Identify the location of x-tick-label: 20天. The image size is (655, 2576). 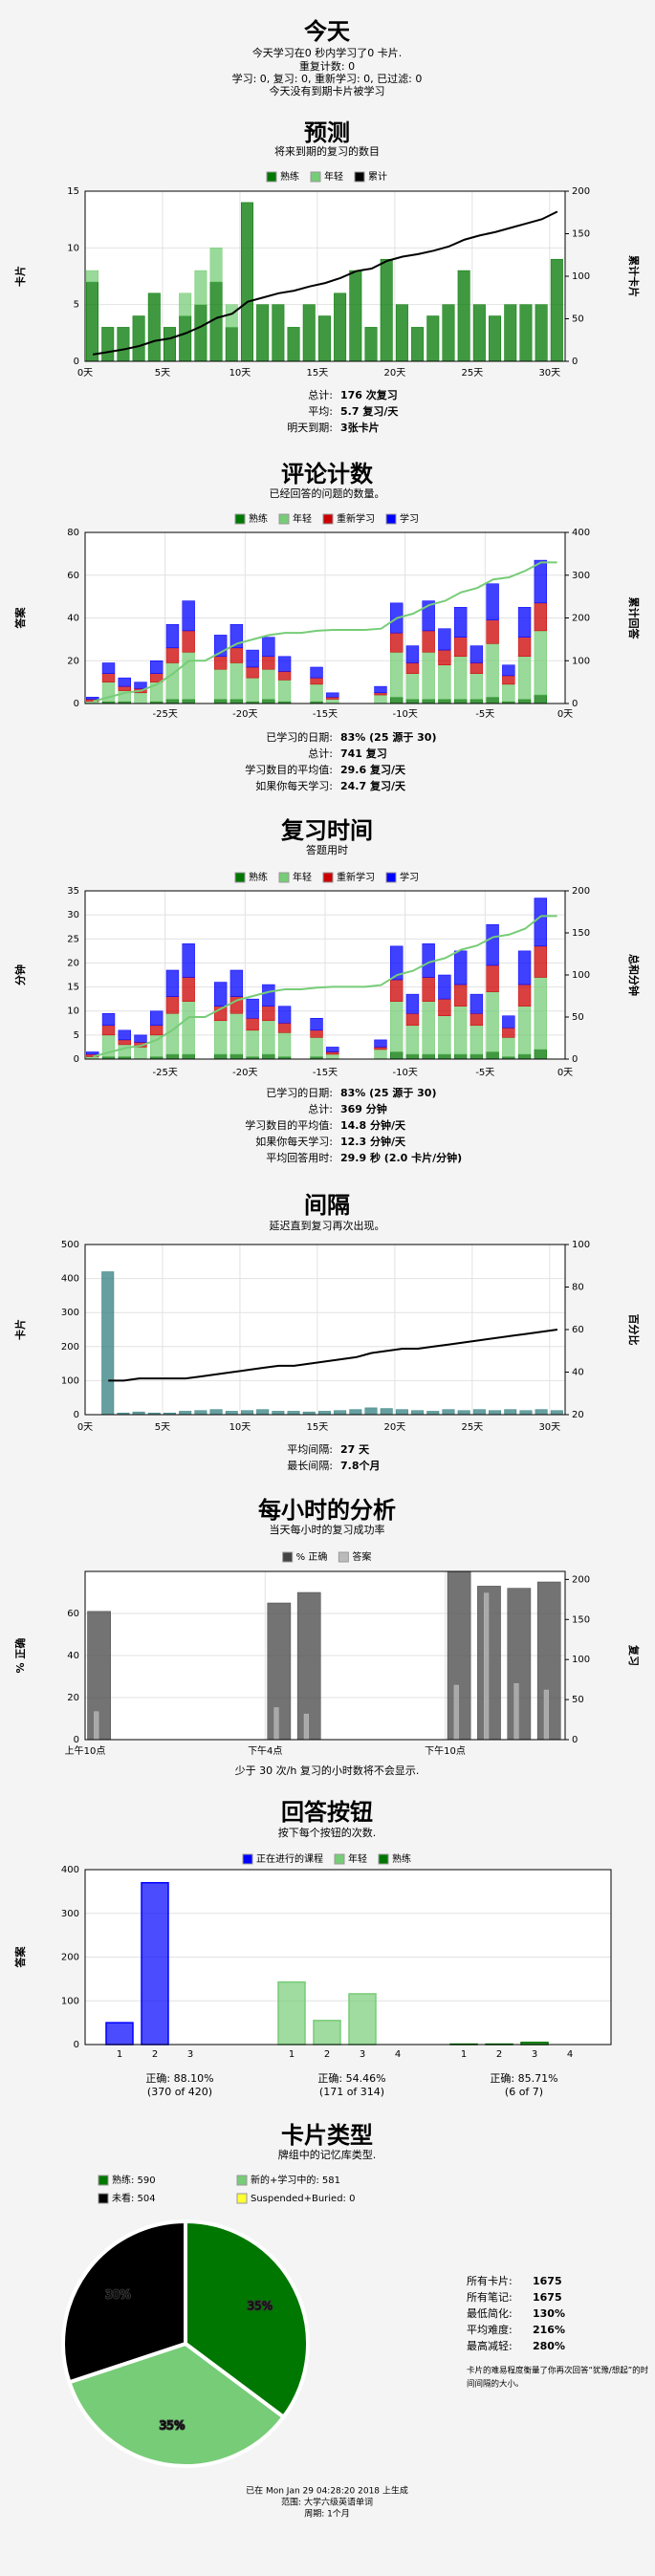
(395, 374).